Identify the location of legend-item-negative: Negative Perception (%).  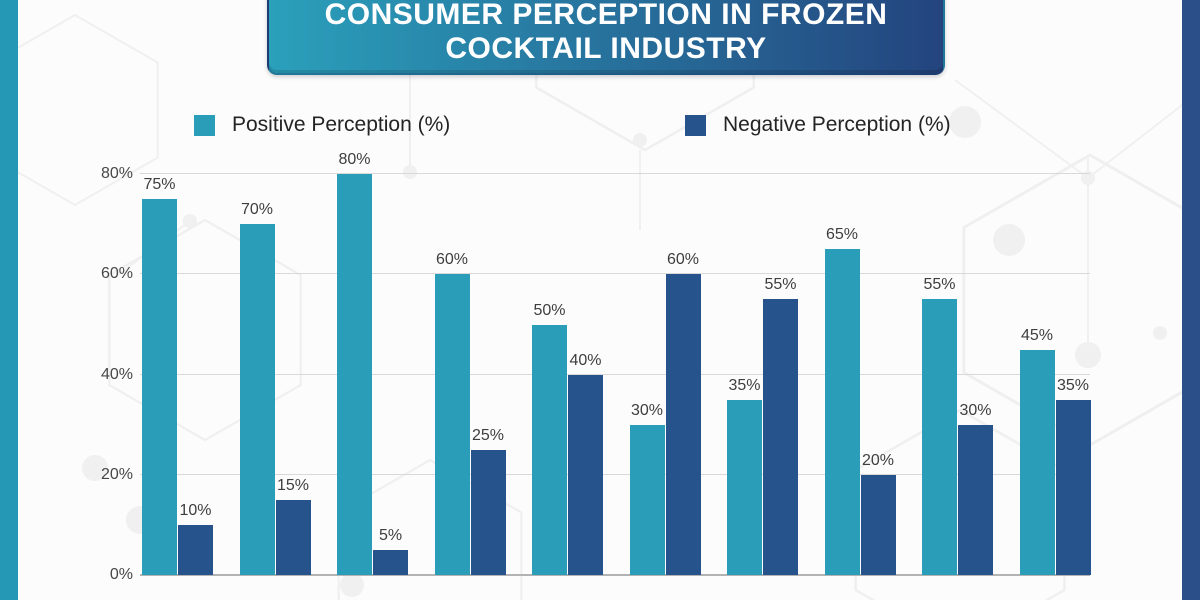
(818, 125).